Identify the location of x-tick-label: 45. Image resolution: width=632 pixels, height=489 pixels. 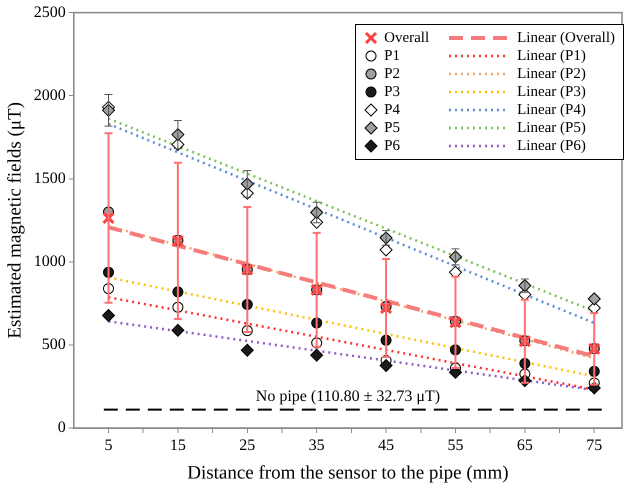
(386, 445).